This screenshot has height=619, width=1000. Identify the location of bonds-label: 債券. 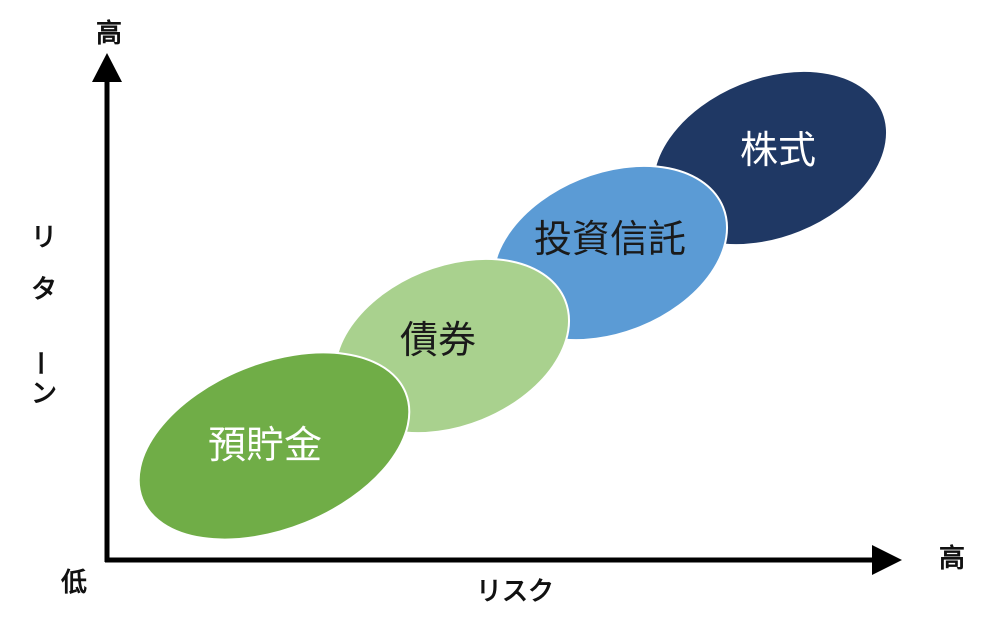
(438, 340).